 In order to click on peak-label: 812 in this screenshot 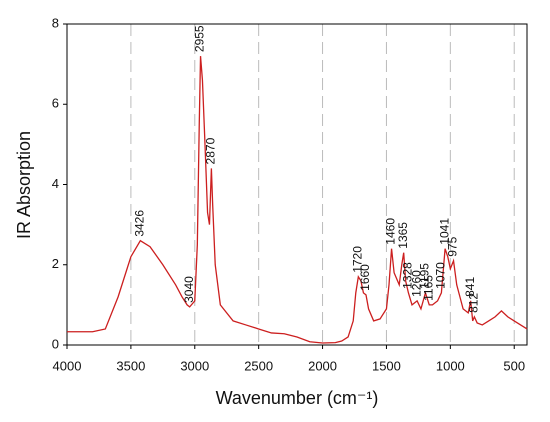, I will do `click(474, 303)`.